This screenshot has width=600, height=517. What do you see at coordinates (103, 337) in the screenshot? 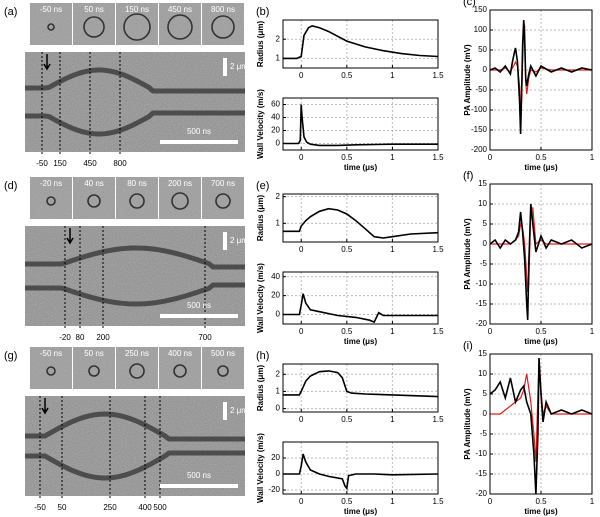
I see `marker-label: 200` at bounding box center [103, 337].